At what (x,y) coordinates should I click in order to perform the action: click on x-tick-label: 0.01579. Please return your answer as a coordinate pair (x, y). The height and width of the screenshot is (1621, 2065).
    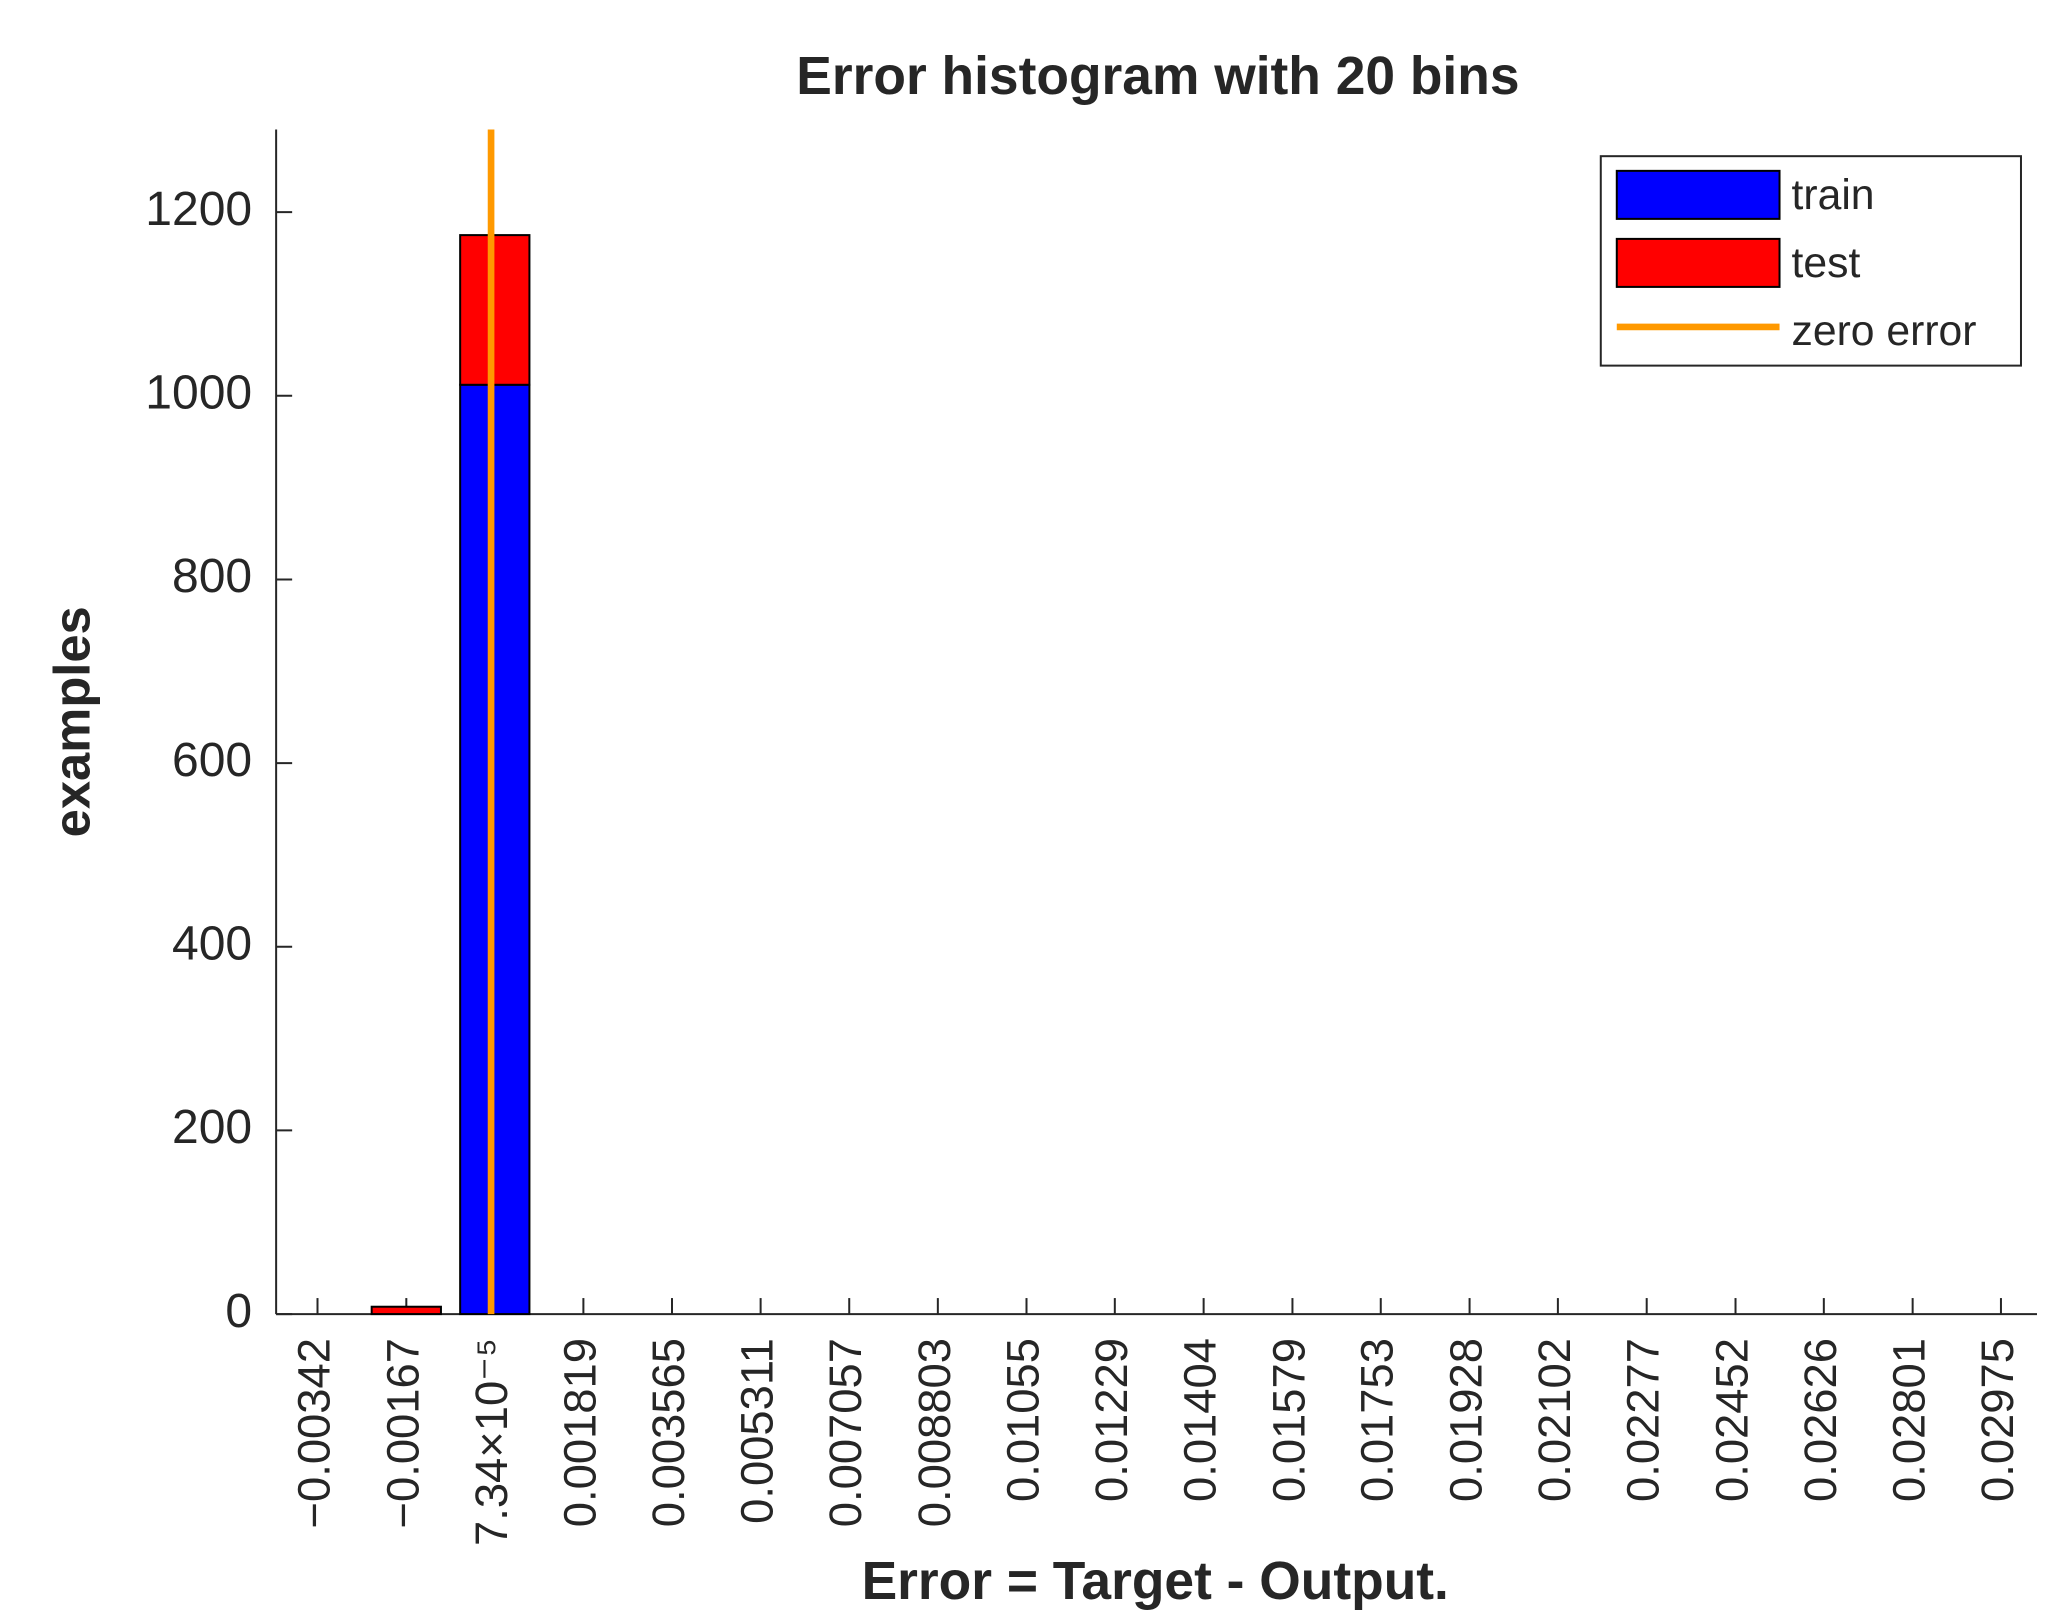
    Looking at the image, I should click on (1288, 1420).